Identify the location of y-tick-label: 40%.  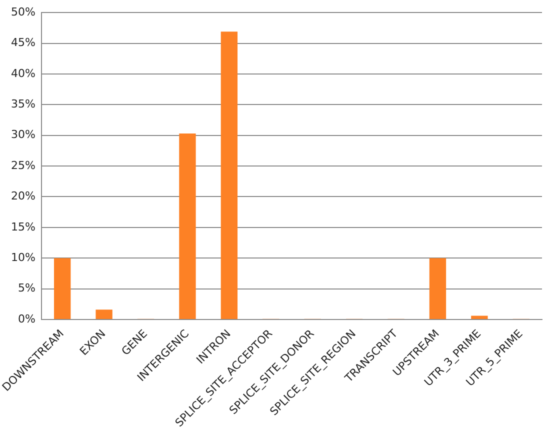
(23, 73).